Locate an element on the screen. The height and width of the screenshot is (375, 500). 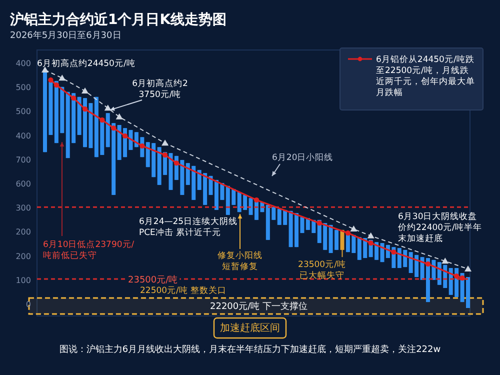
annotation: 23500元/吨已大幅失守 is located at coordinates (322, 270).